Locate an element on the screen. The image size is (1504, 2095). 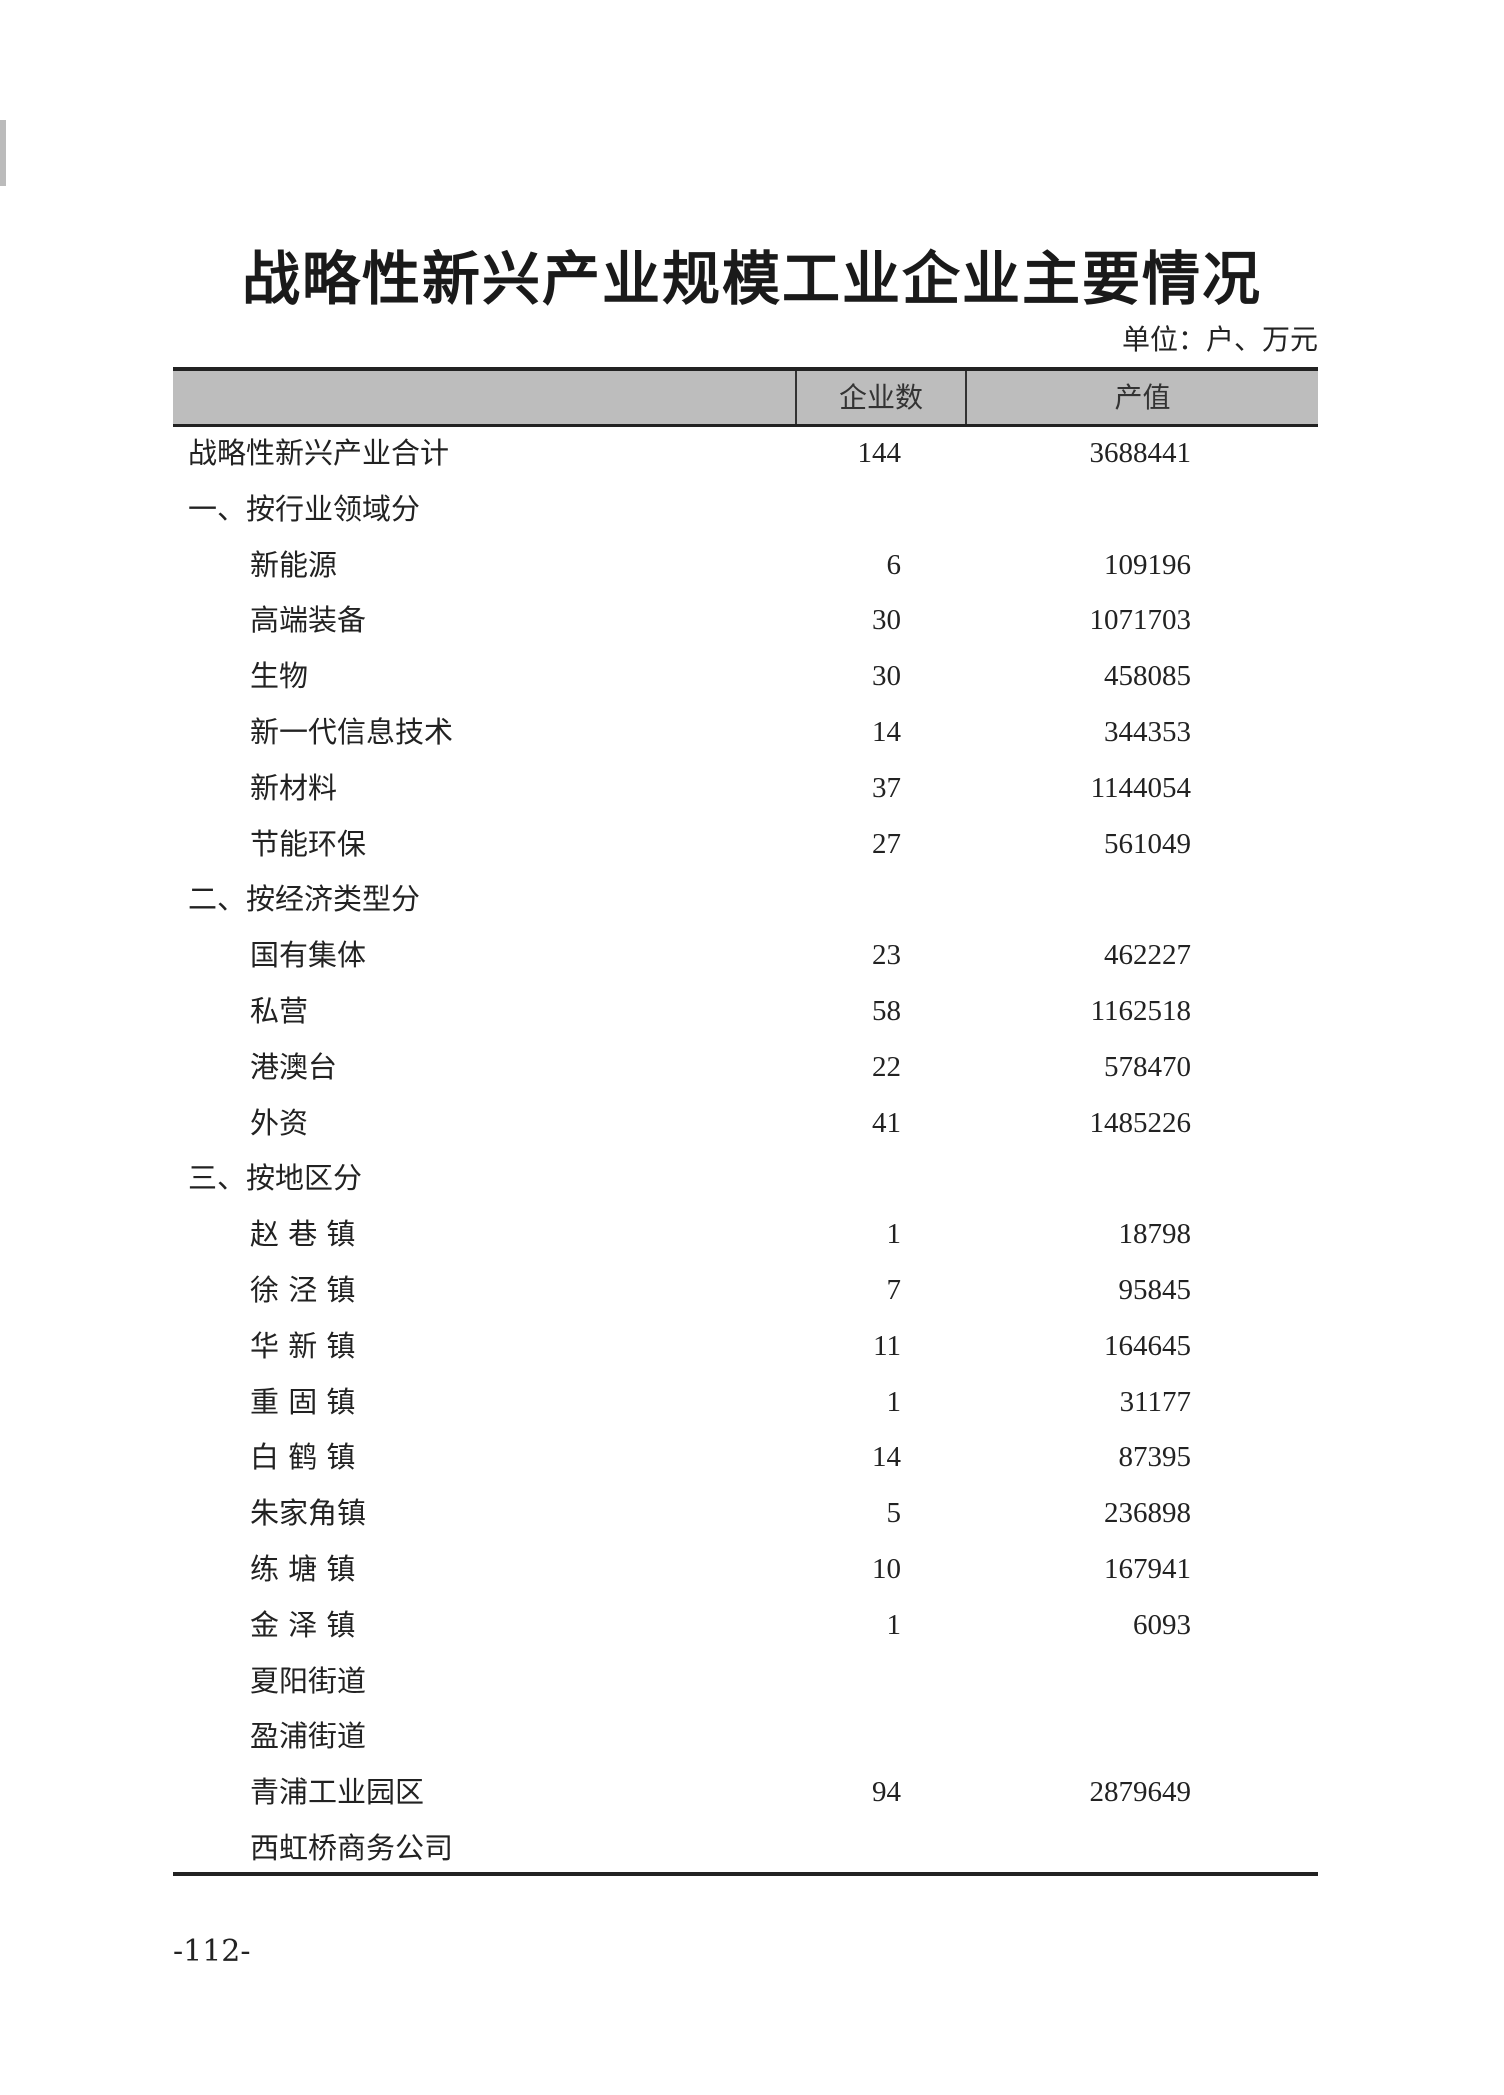
row-value: 561049 is located at coordinates (1147, 843).